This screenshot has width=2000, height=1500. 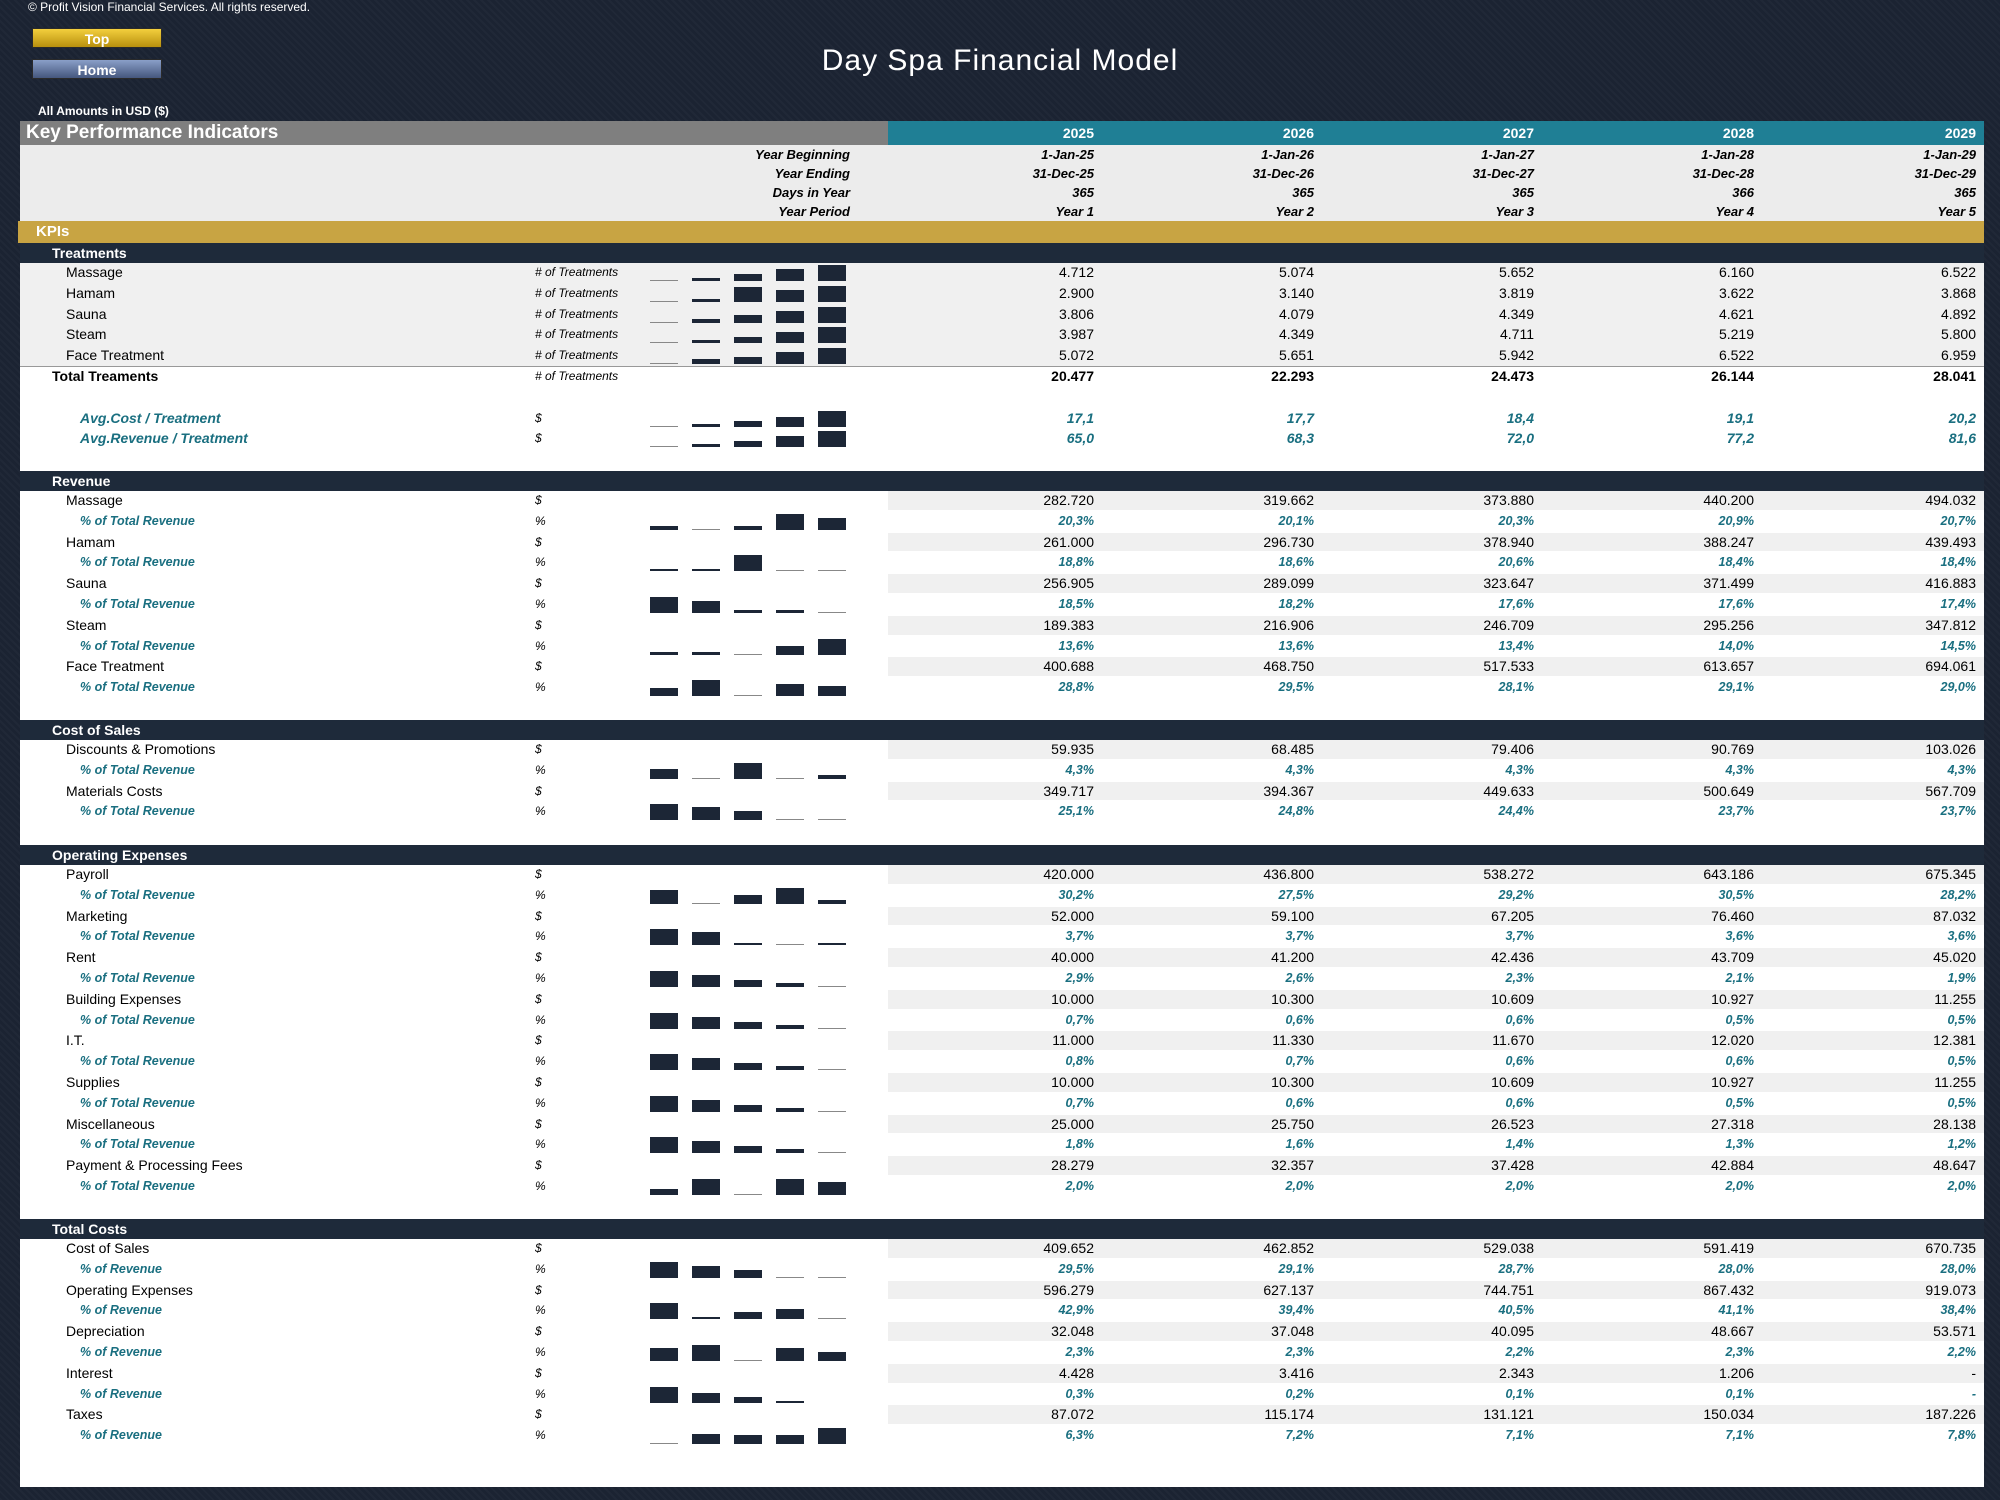 I want to click on operating-expenses-header, so click(x=1002, y=855).